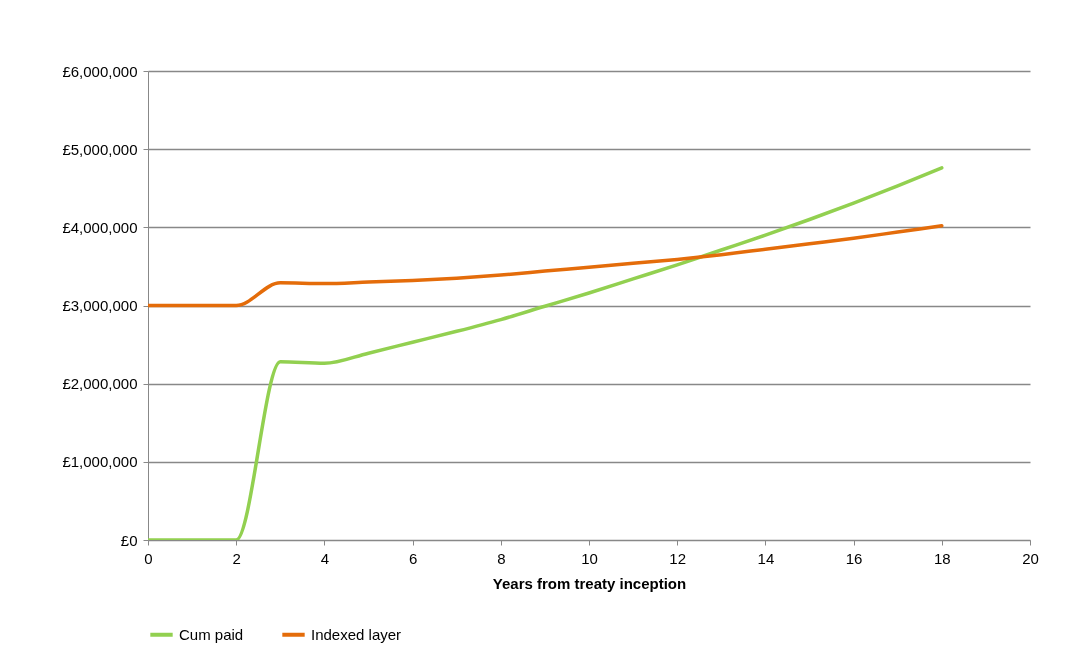 The image size is (1070, 651). I want to click on y-tick-label: £5,000,000, so click(100, 149).